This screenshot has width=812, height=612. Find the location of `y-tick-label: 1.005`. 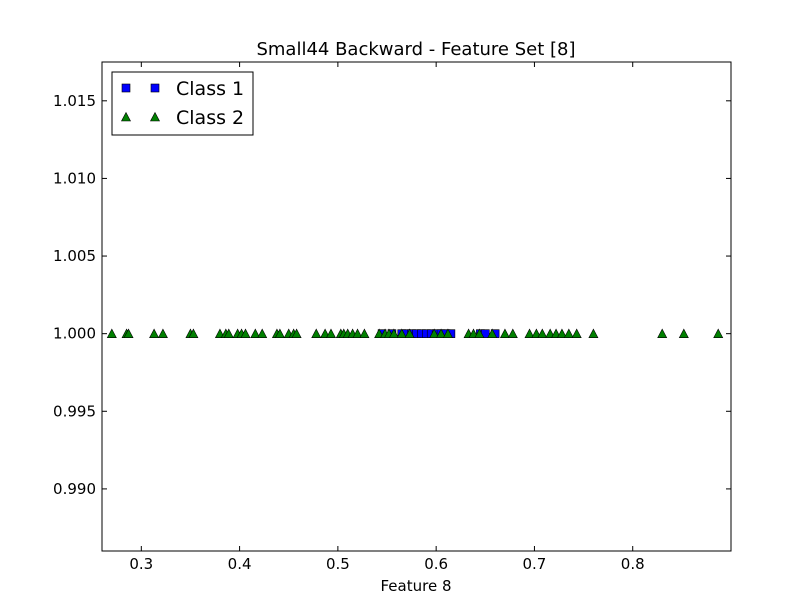

y-tick-label: 1.005 is located at coordinates (74, 256).